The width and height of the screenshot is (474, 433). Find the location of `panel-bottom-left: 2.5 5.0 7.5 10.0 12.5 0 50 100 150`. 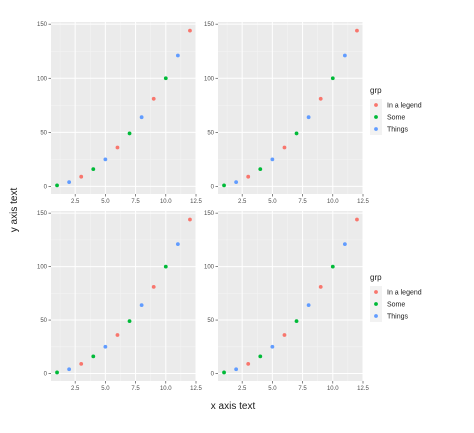

panel-bottom-left: 2.5 5.0 7.5 10.0 12.5 0 50 100 150 is located at coordinates (119, 301).